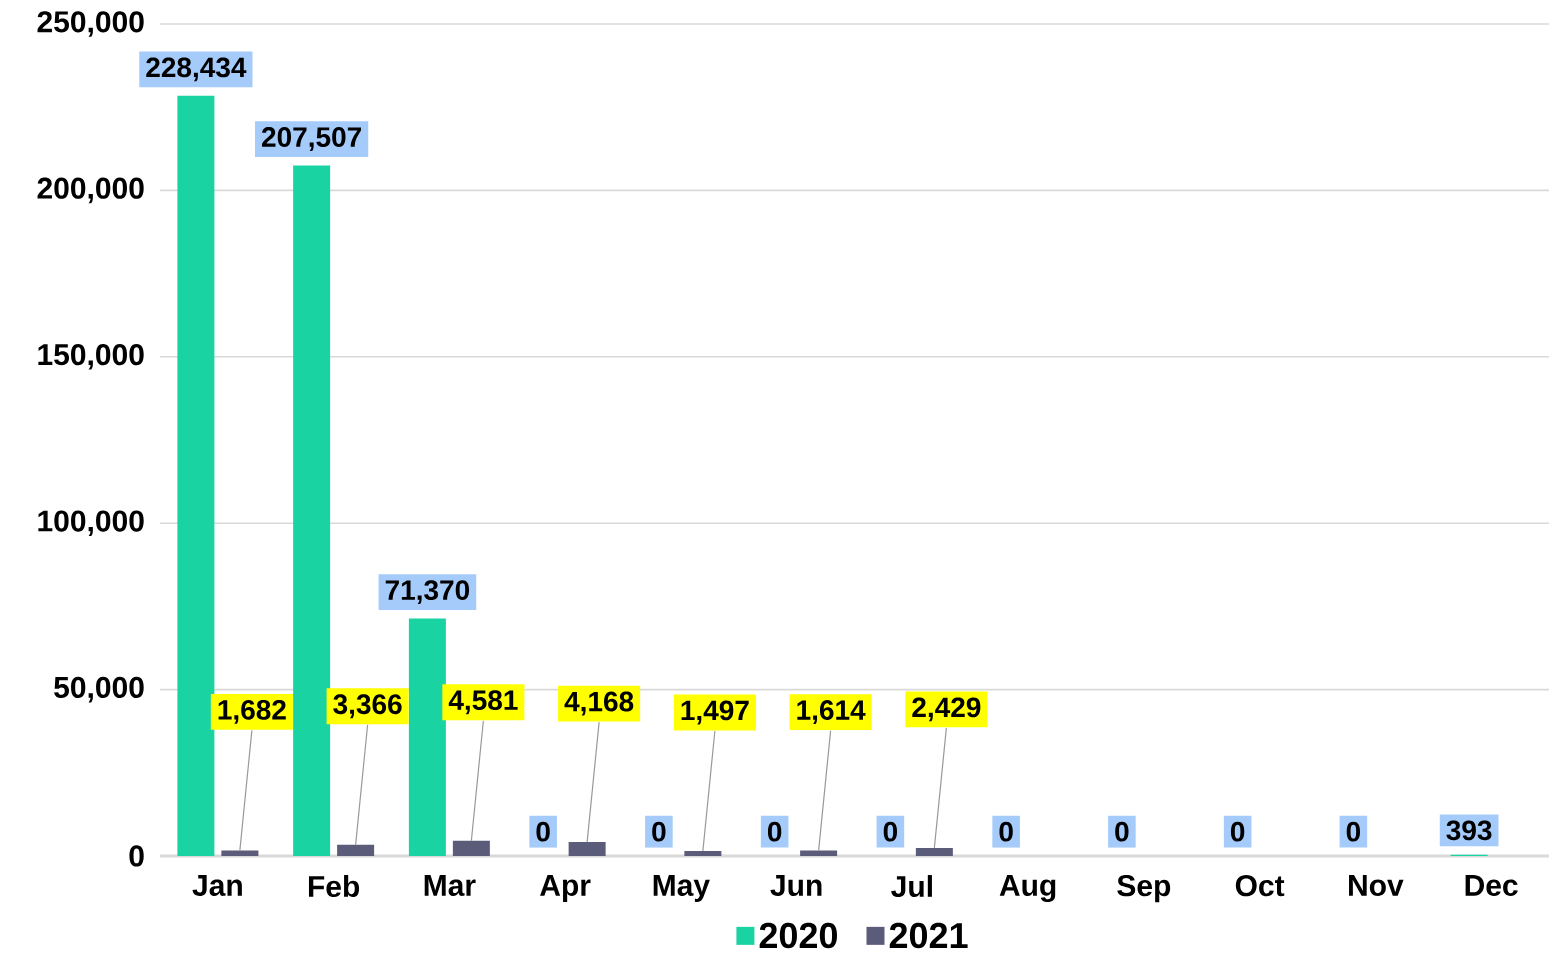  What do you see at coordinates (1376, 885) in the screenshot?
I see `x-tick-label: Nov` at bounding box center [1376, 885].